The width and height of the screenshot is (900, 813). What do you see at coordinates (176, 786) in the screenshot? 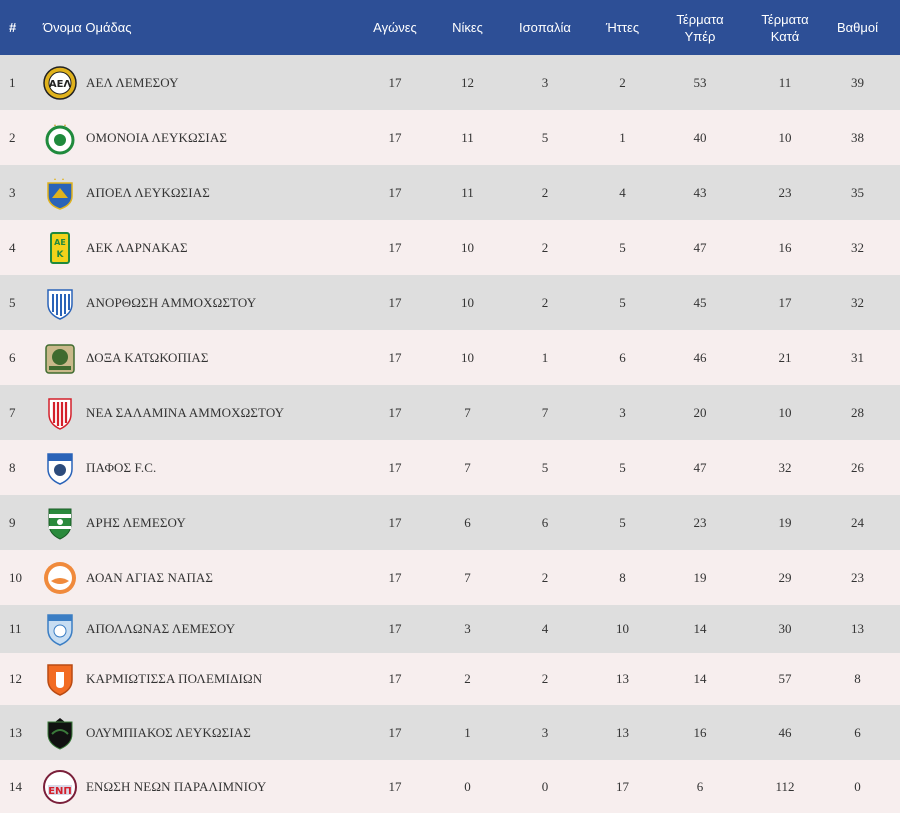
I see `team-name: ΕΝΩΣΗ ΝΕΩΝ ΠΑΡΑΛΙΜΝΙΟΥ` at bounding box center [176, 786].